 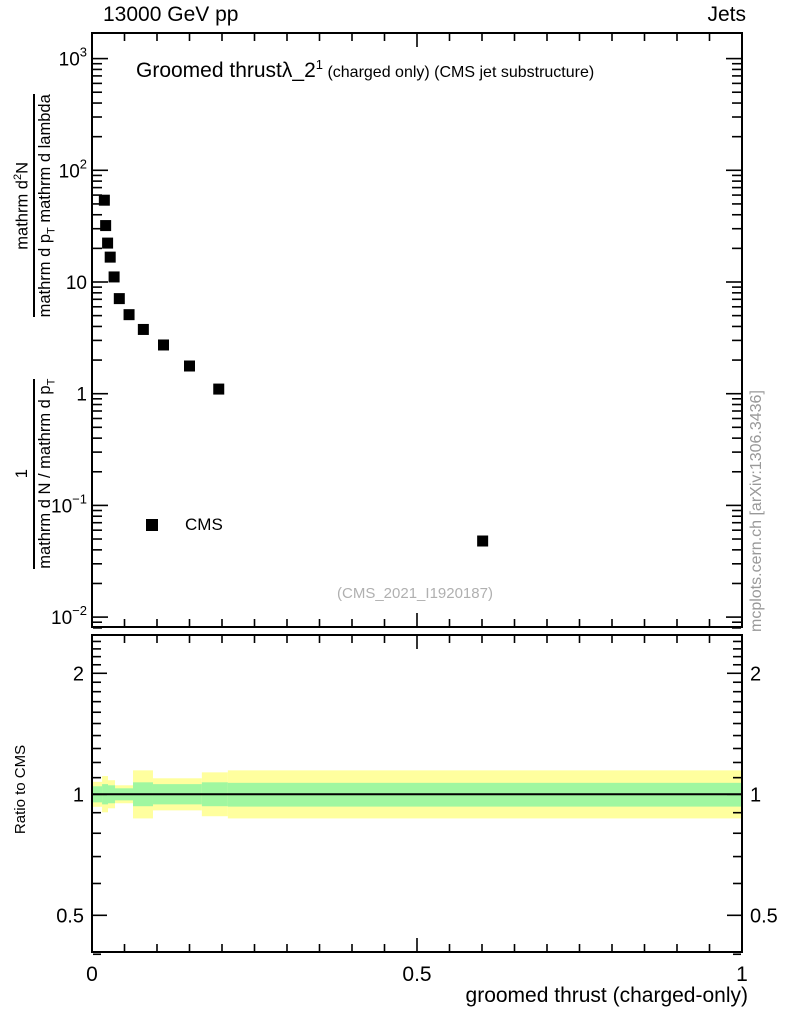 I want to click on y-axis-tick-label: 1, so click(x=81, y=395).